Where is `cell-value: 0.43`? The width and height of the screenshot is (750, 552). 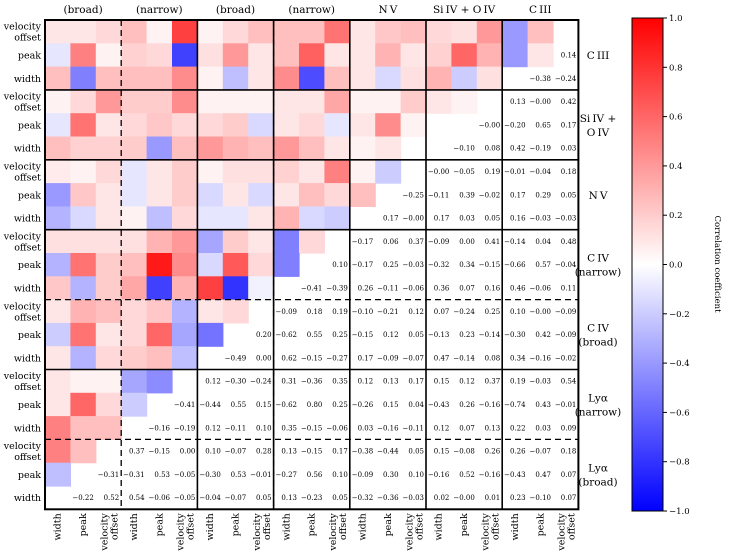 cell-value: 0.43 is located at coordinates (543, 405).